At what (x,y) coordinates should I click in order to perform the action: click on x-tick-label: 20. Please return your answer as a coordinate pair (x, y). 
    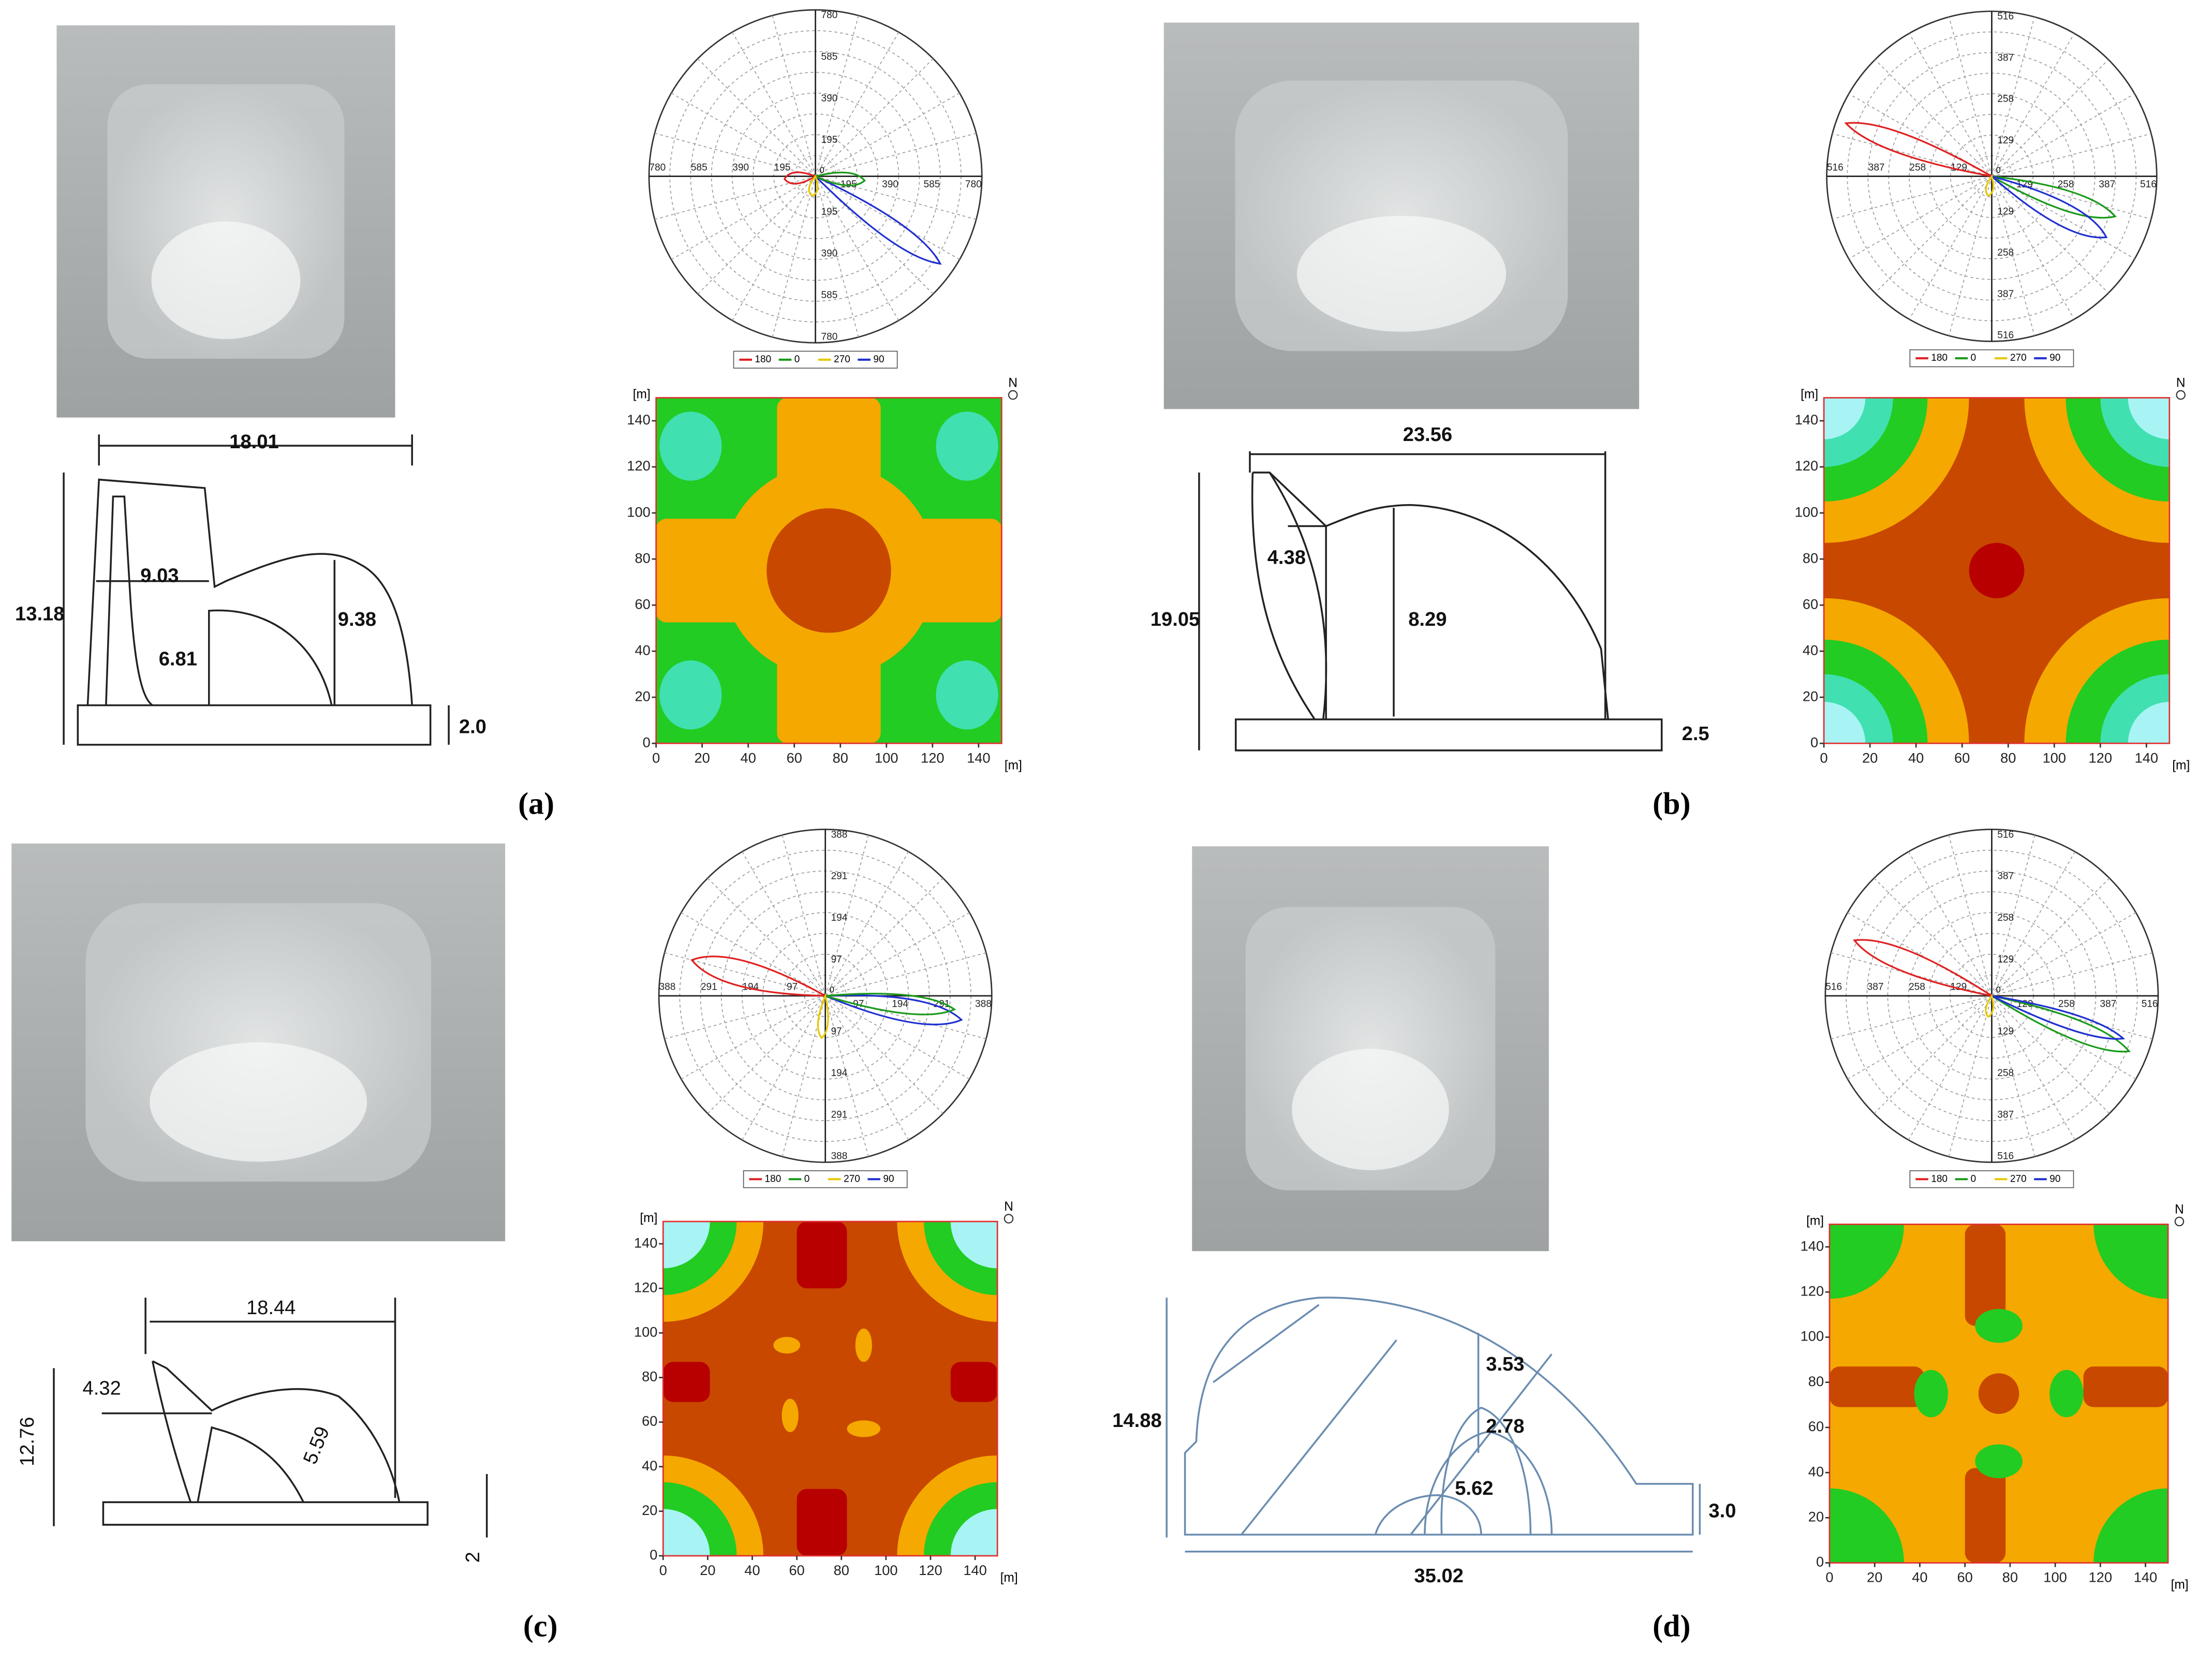
    Looking at the image, I should click on (1870, 757).